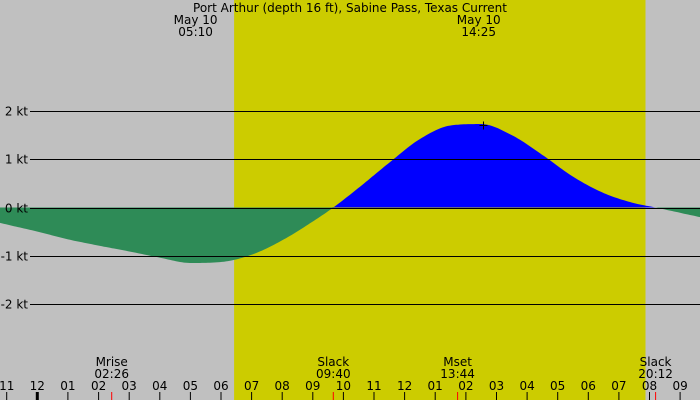 This screenshot has width=700, height=400. Describe the element at coordinates (457, 362) in the screenshot. I see `event-name: Mset` at that location.